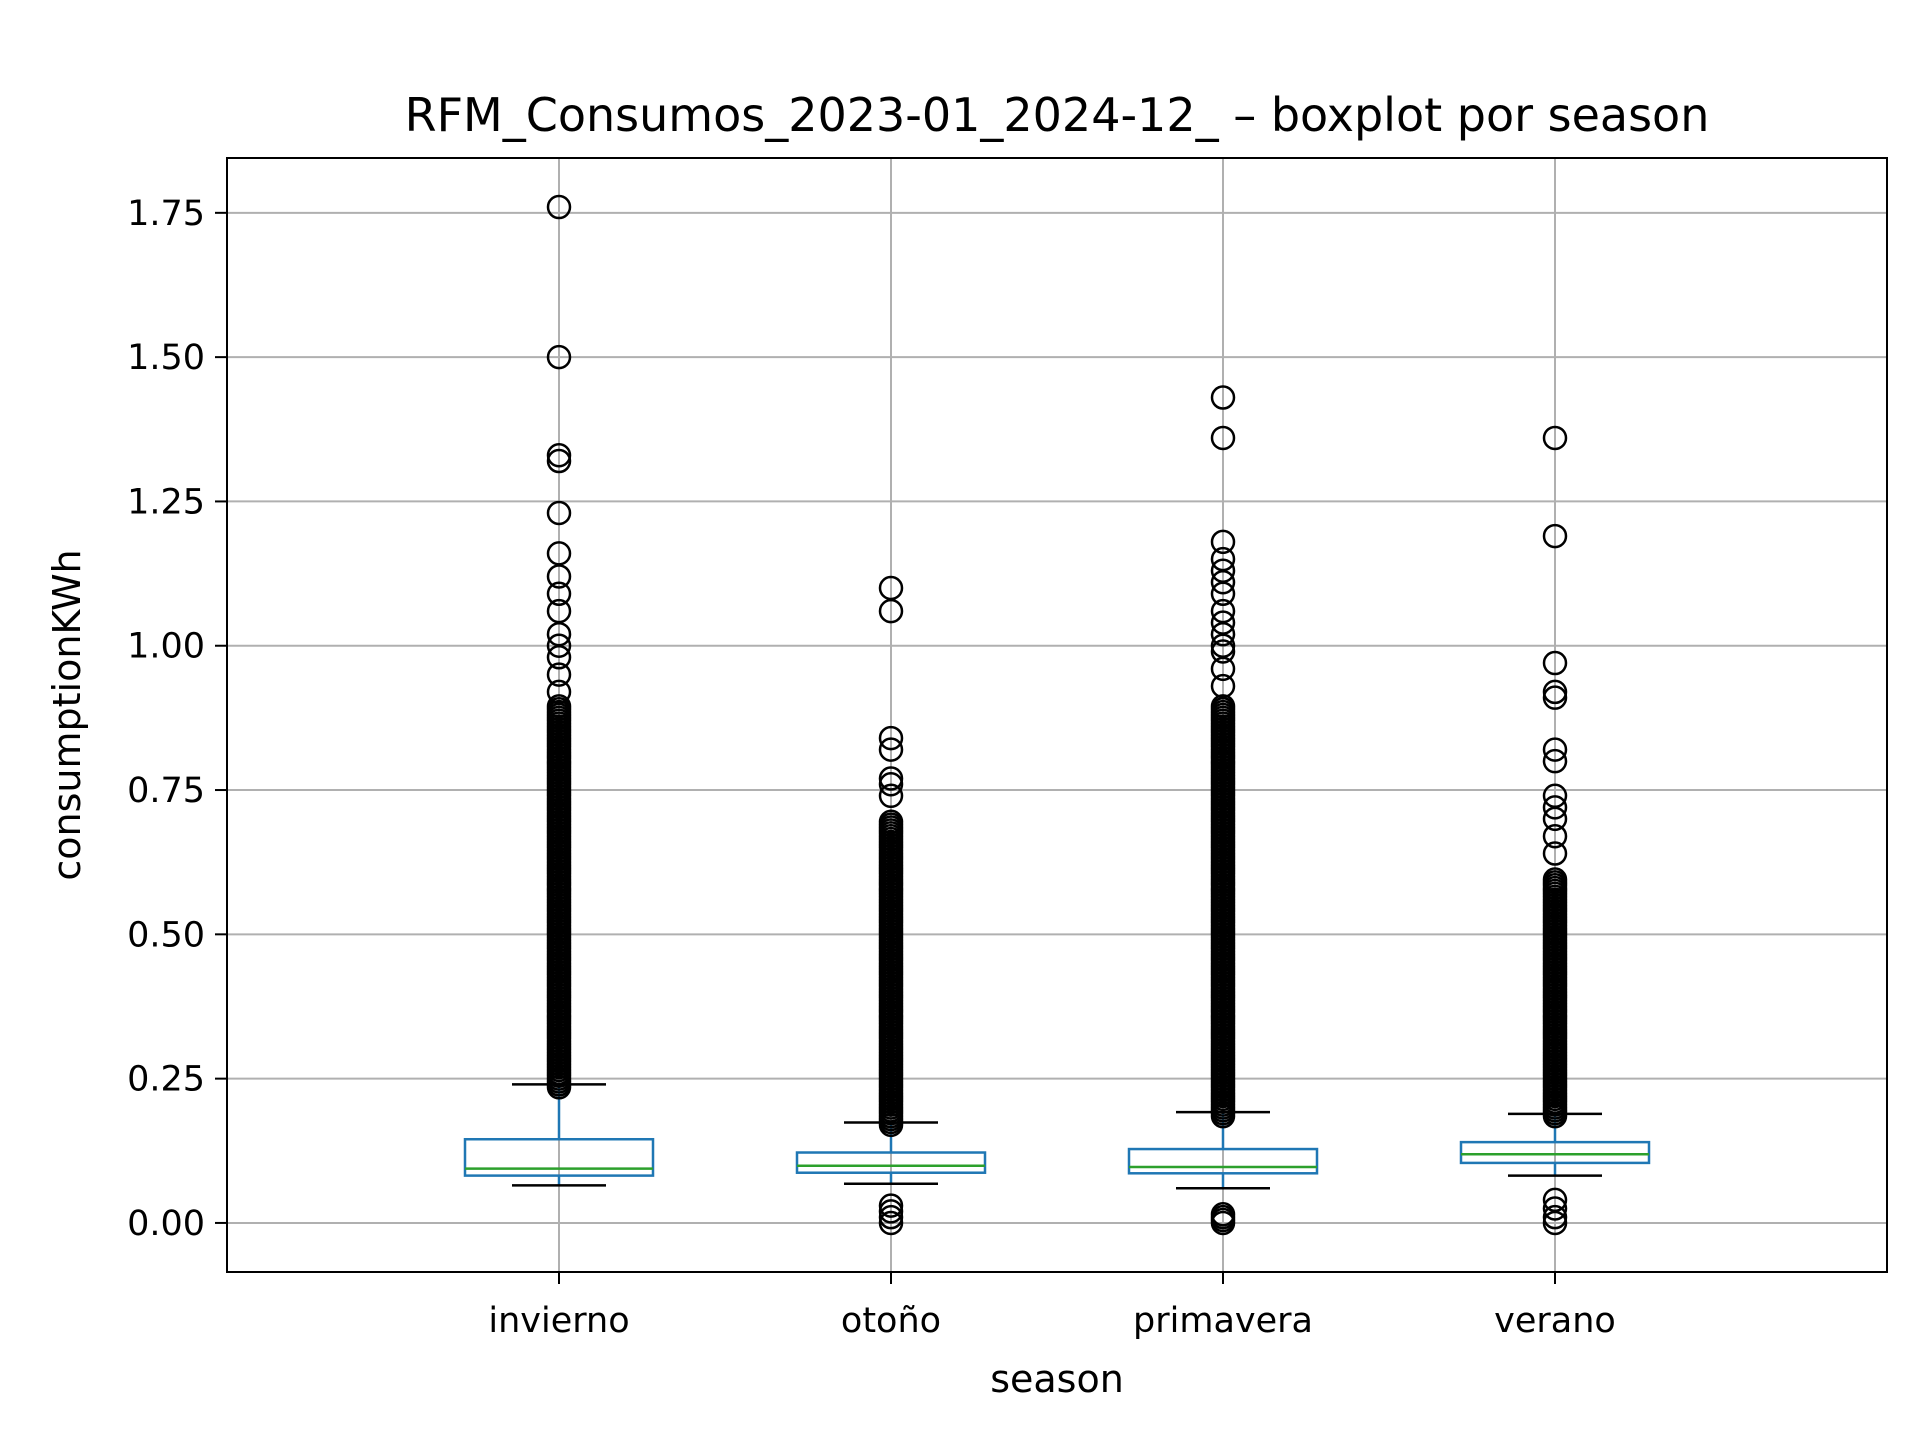 The width and height of the screenshot is (1920, 1440). Describe the element at coordinates (166, 935) in the screenshot. I see `y-tick-label: 0.50` at that location.